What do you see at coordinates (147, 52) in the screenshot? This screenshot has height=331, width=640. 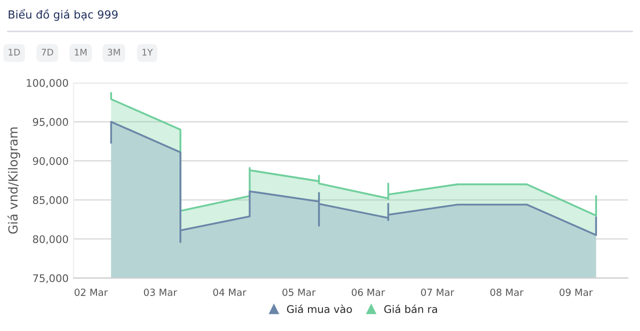 I see `text: 1Y` at bounding box center [147, 52].